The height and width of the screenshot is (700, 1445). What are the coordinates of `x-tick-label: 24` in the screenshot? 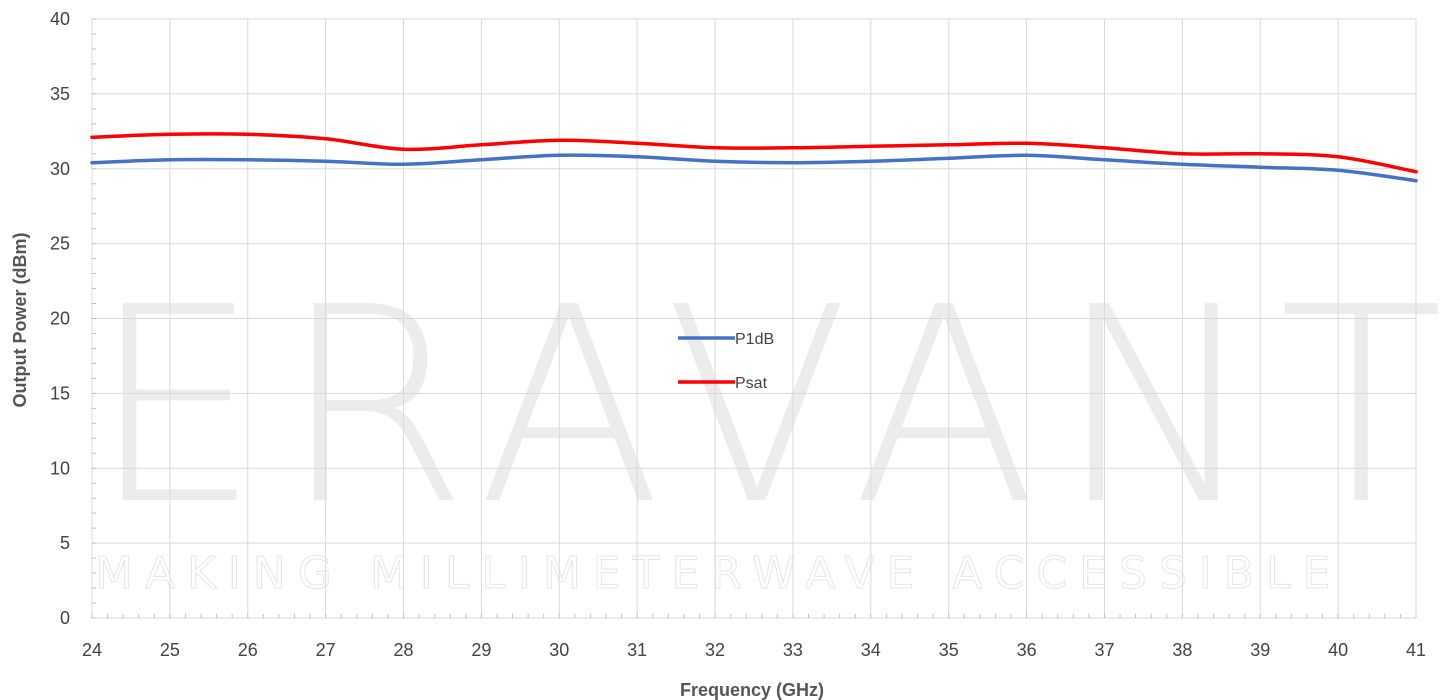 It's located at (92, 650).